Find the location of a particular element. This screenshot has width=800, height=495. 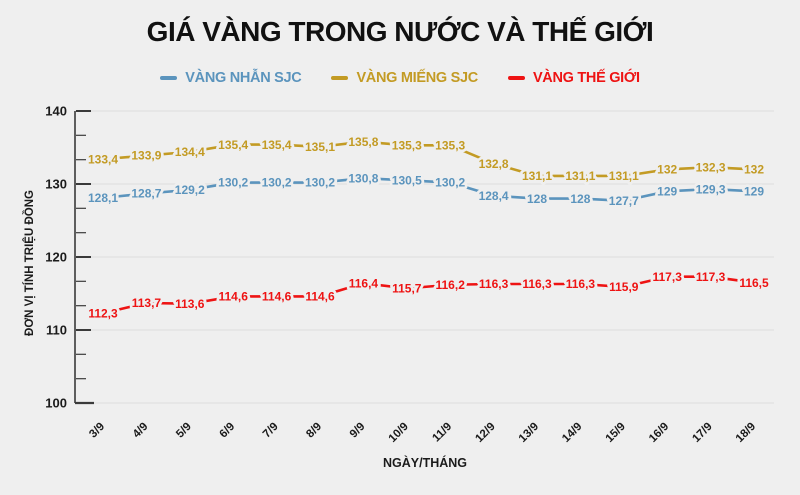

svg-text: 112,3 is located at coordinates (103, 313).